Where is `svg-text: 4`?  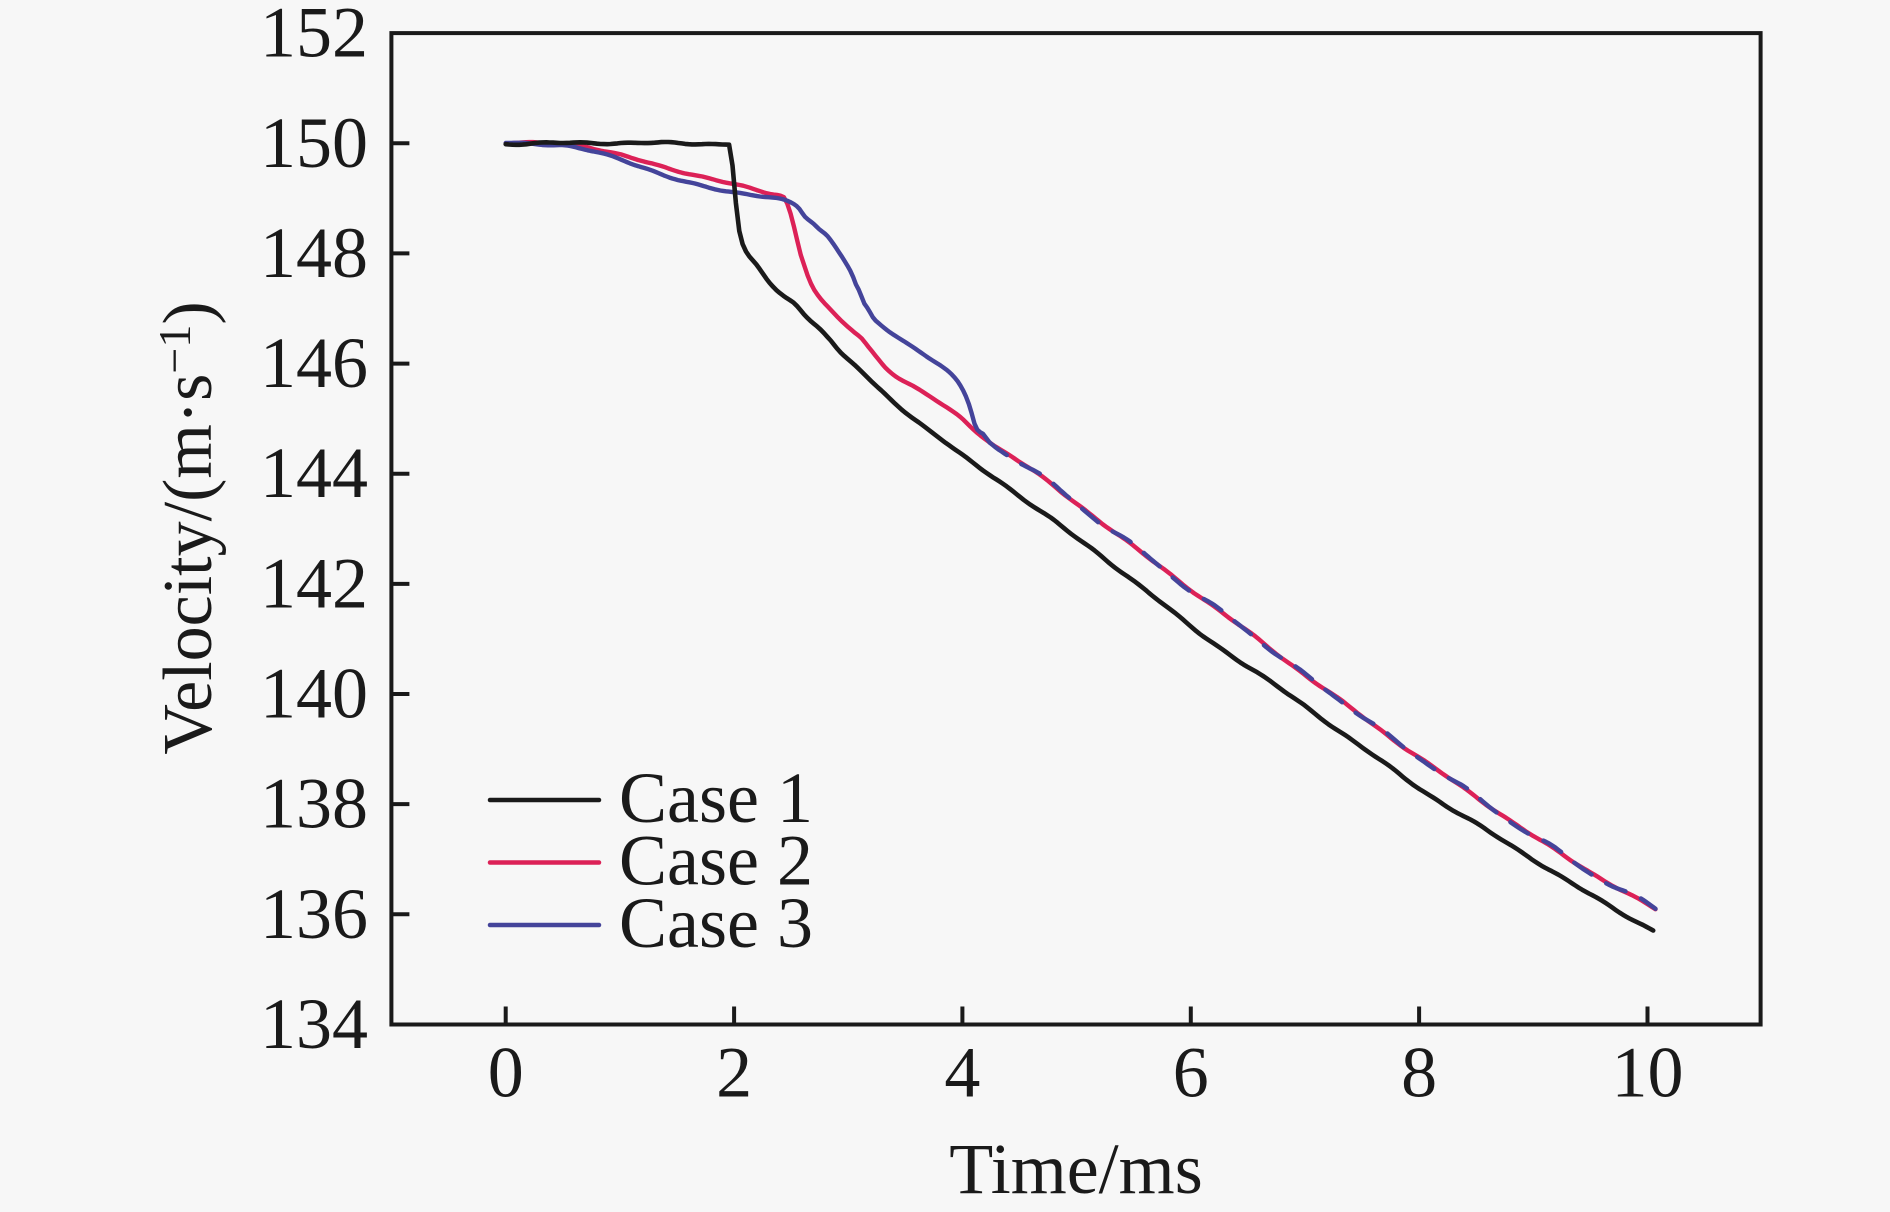
svg-text: 4 is located at coordinates (962, 1073).